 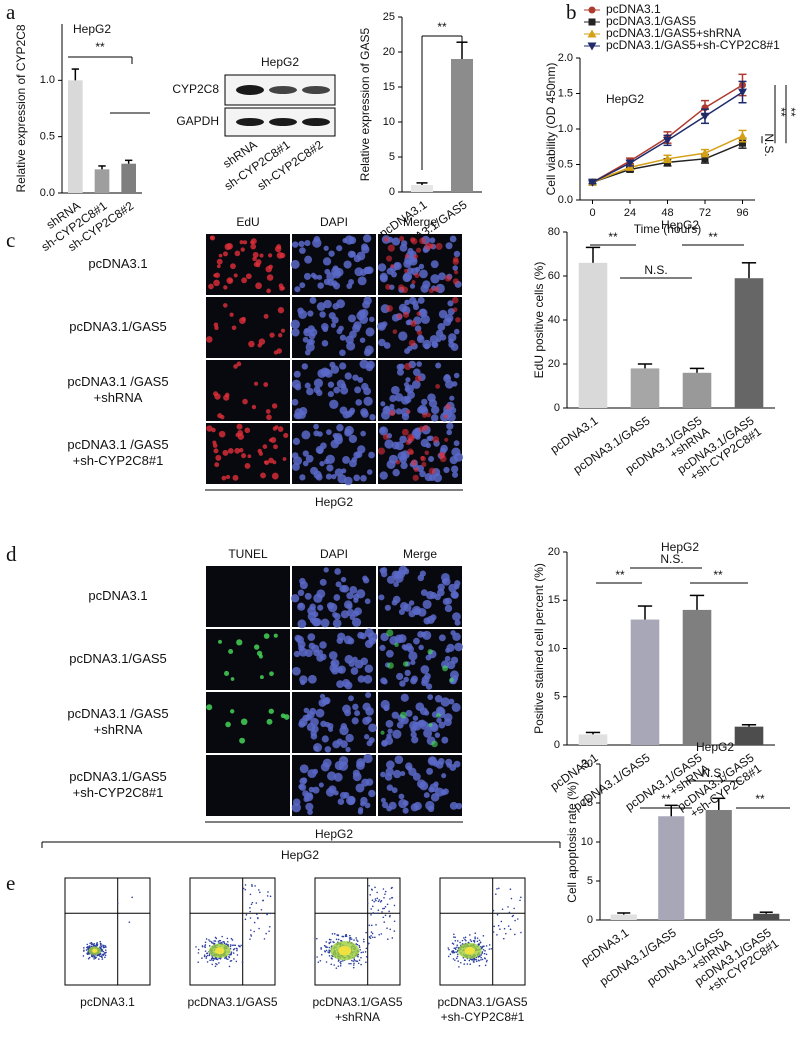 What do you see at coordinates (590, 881) in the screenshot?
I see `y-tick-label: 5` at bounding box center [590, 881].